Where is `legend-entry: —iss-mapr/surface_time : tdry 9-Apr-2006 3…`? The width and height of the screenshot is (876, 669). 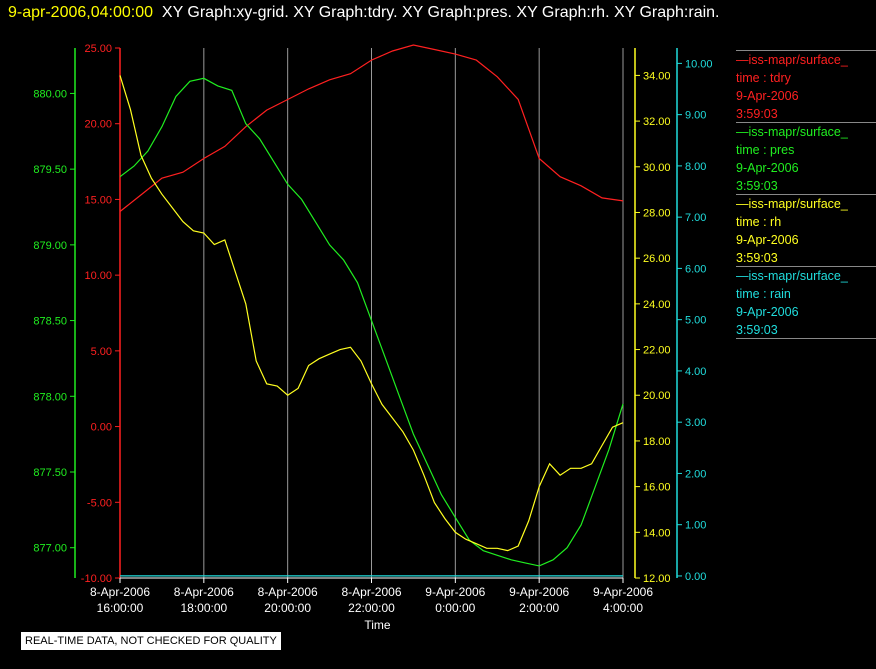
legend-entry: —iss-mapr/surface_time : tdry 9-Apr-2006 3… is located at coordinates (806, 87).